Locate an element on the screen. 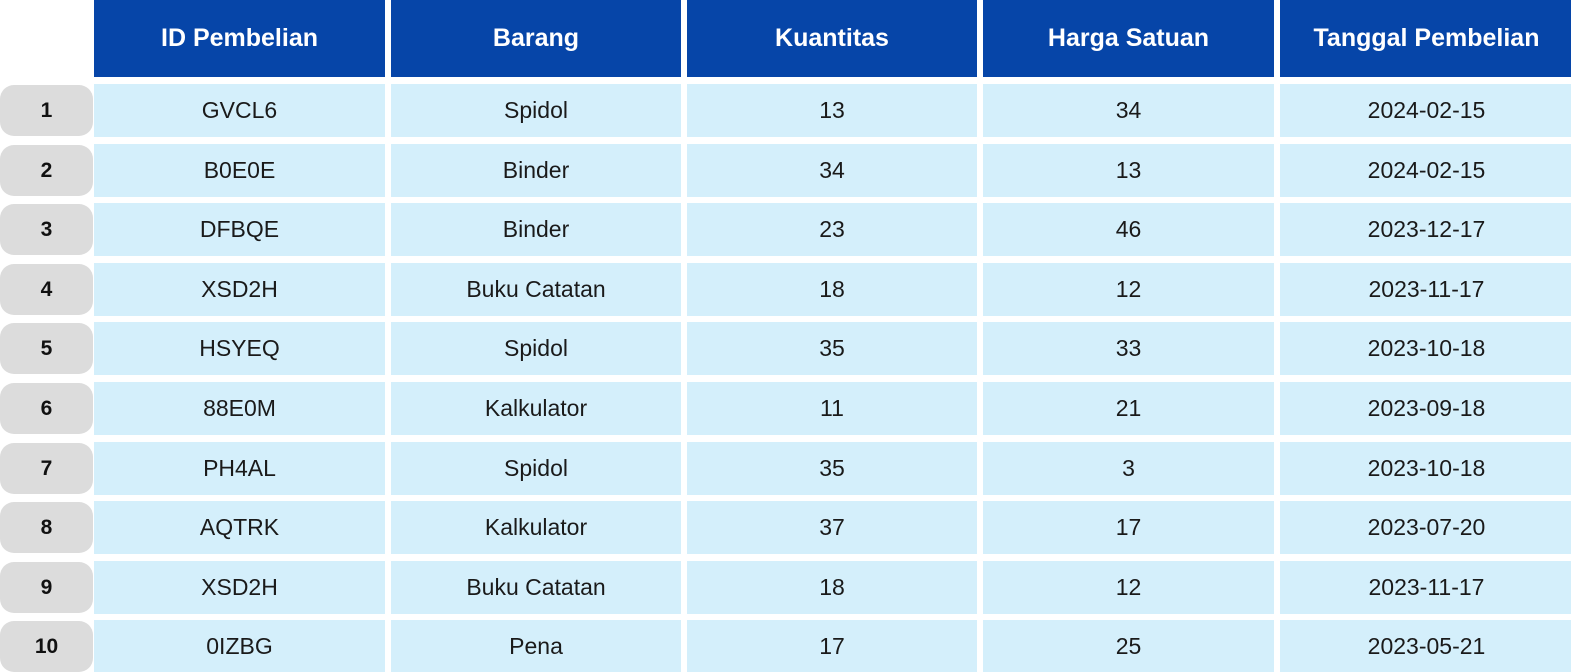 This screenshot has height=672, width=1571. cell-harga-satuan: 21 is located at coordinates (1128, 408).